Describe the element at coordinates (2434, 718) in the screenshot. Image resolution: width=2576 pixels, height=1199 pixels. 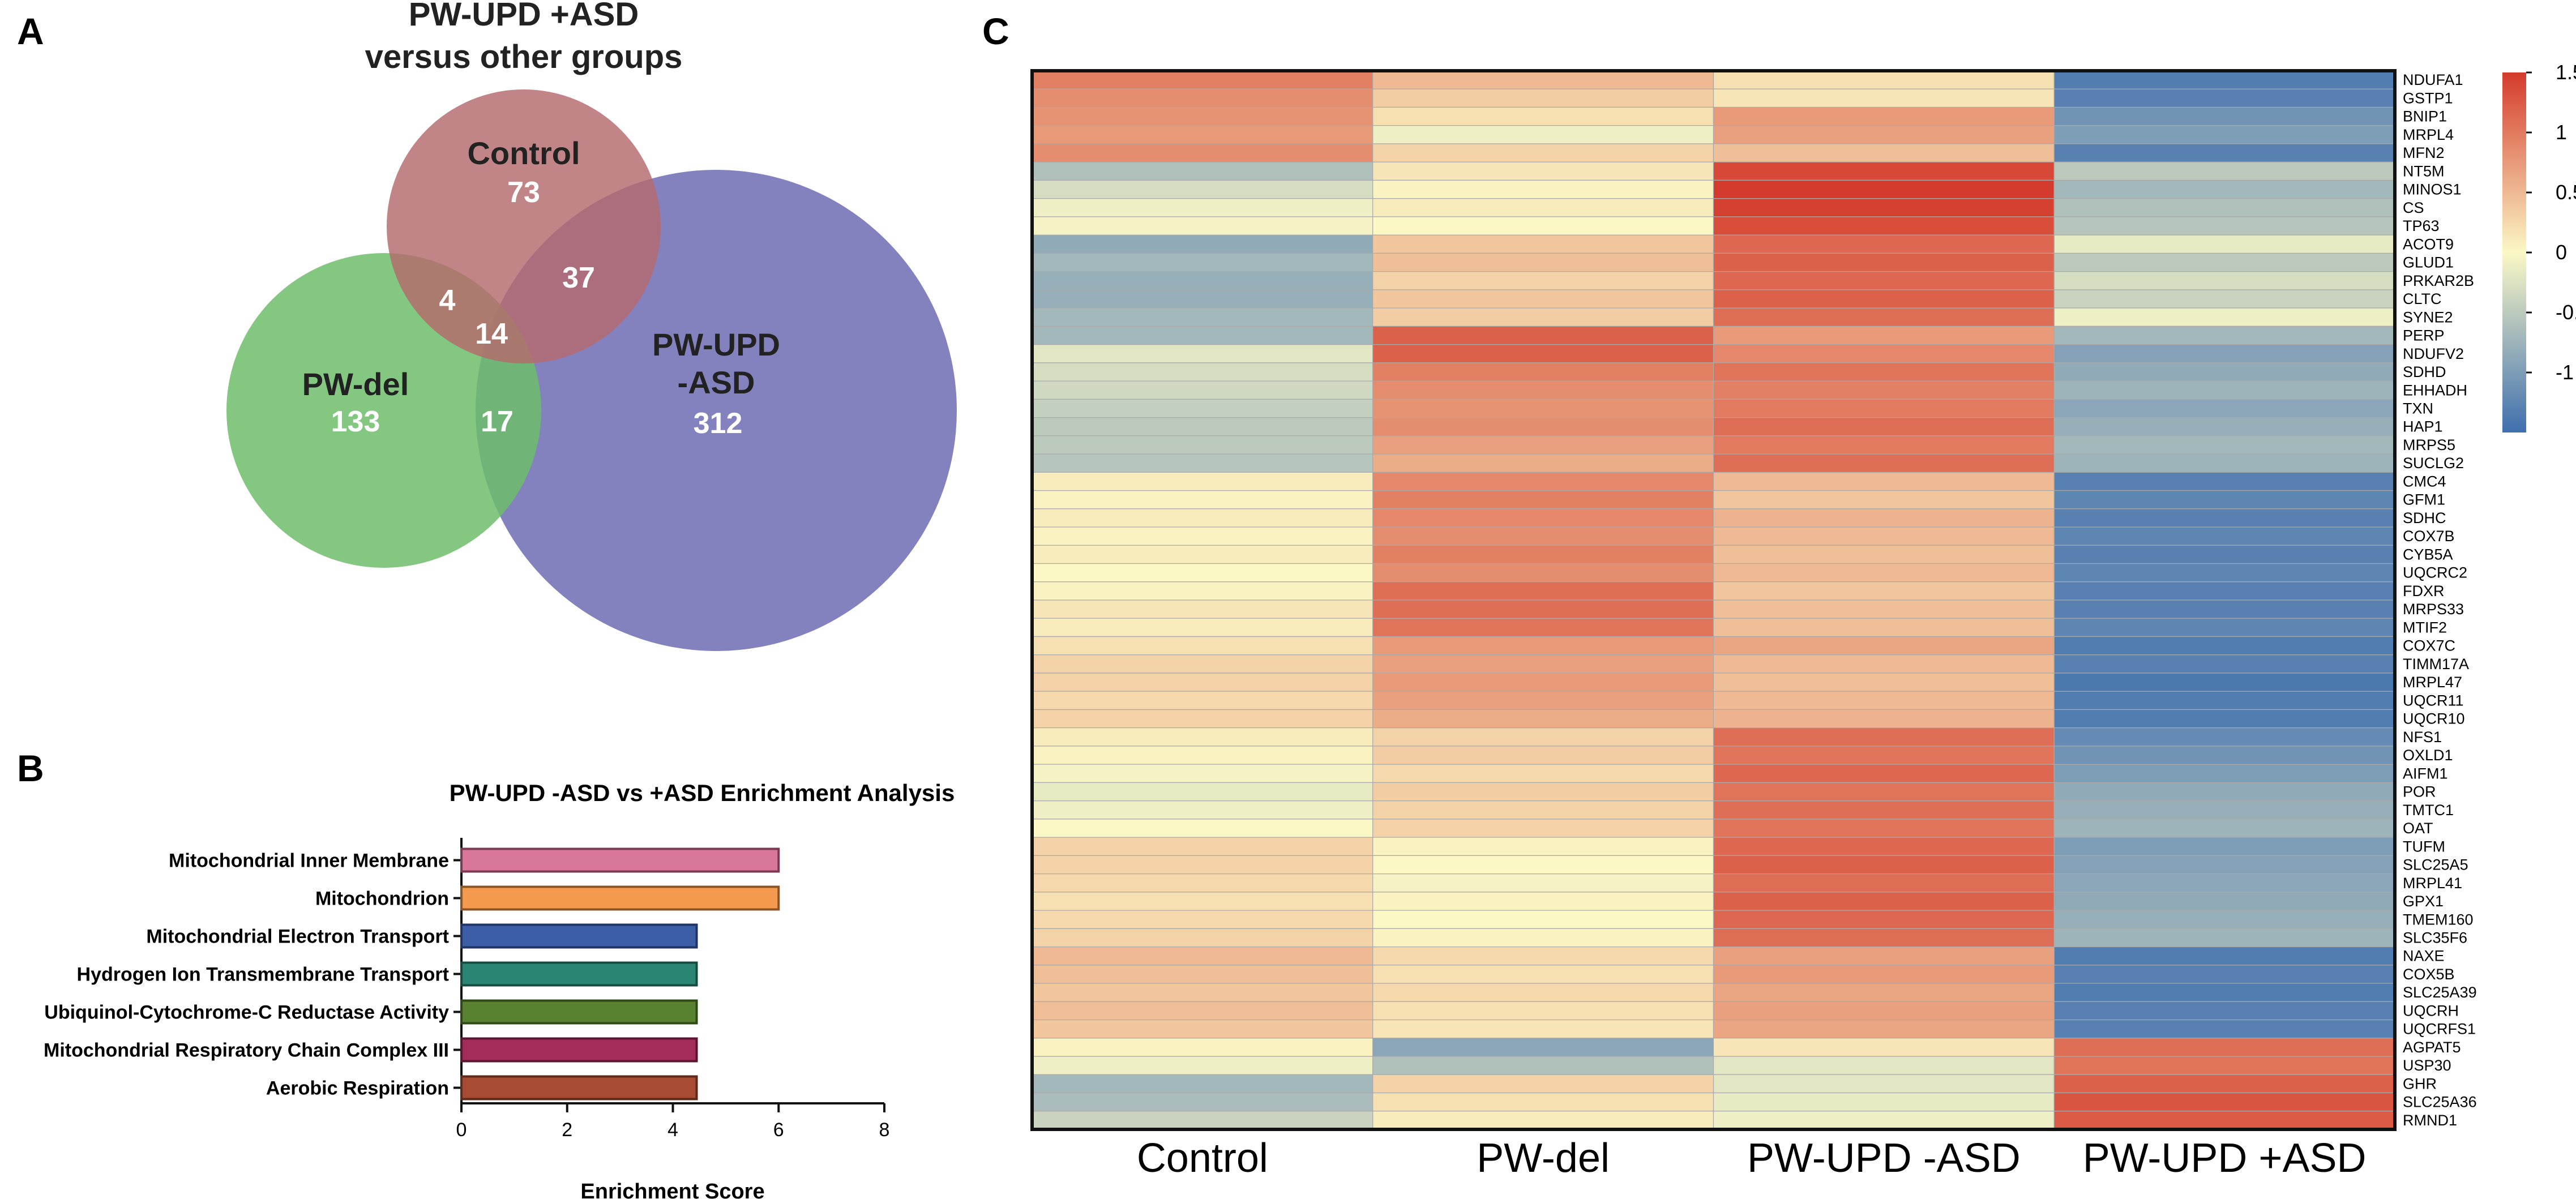
I see `heatmap-gene-label: UQCR10` at that location.